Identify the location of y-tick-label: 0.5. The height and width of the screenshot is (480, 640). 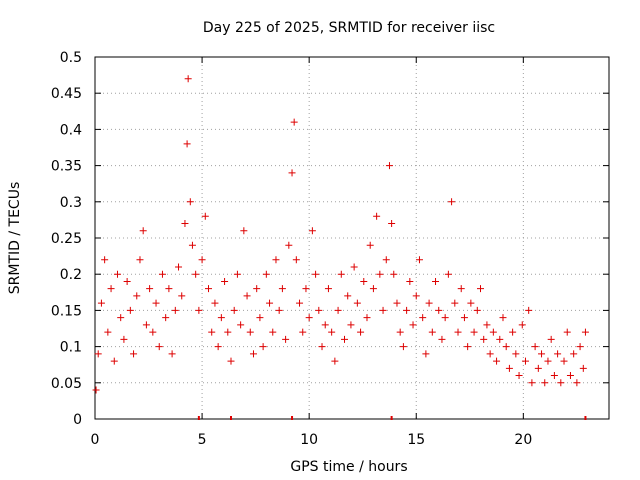
(71, 58).